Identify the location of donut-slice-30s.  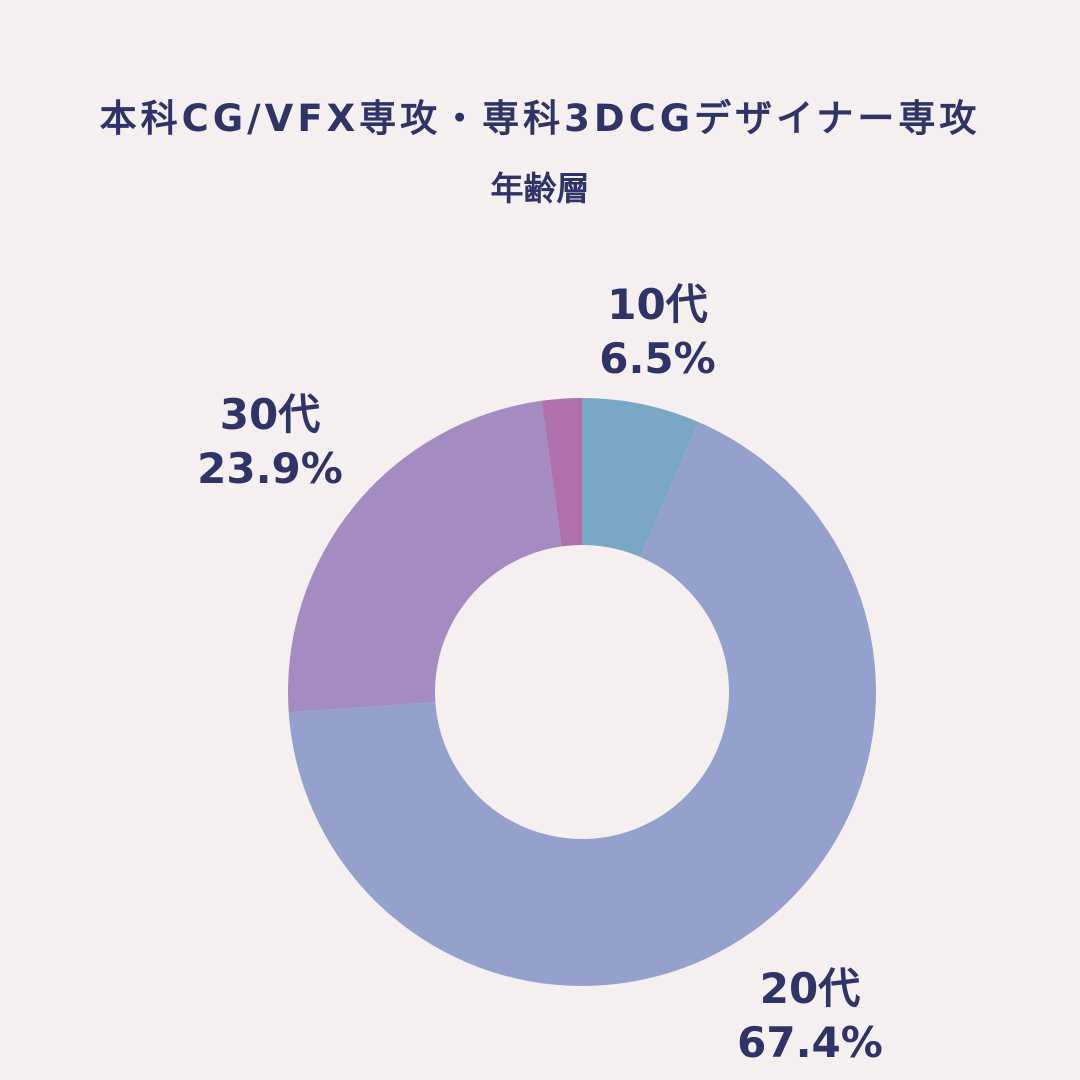
(425, 556).